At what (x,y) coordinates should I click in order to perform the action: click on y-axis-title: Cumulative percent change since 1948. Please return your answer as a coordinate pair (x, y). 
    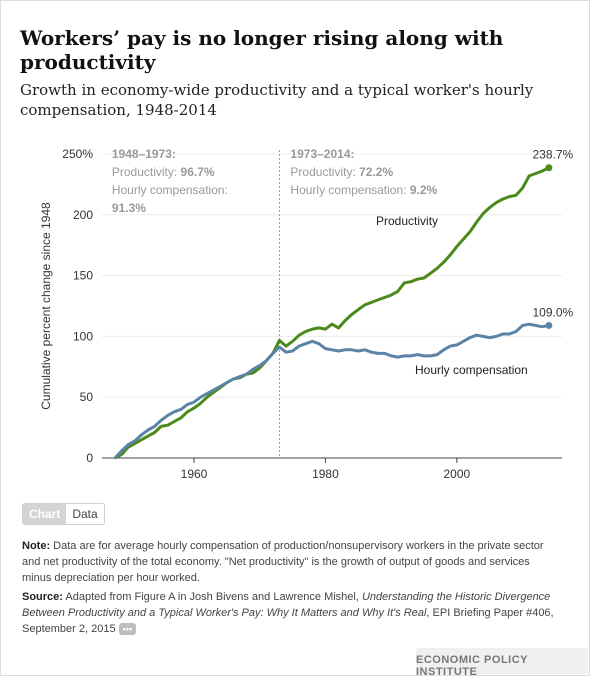
    Looking at the image, I should click on (46, 306).